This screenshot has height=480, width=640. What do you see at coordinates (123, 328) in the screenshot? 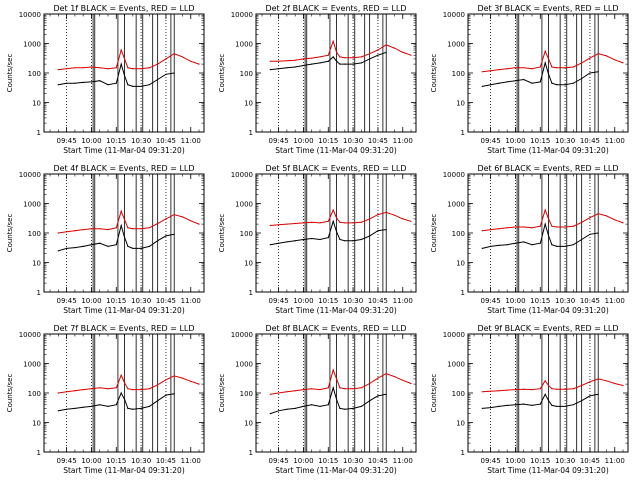
I see `chart-title: Det 7f BLACK = Events, RED = LLD` at bounding box center [123, 328].